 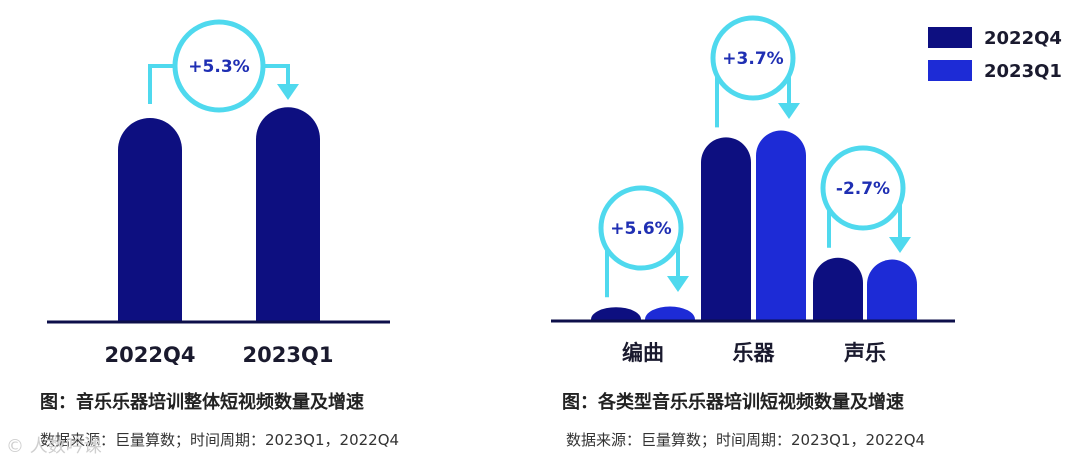 I want to click on chart1-connector-right, so click(x=276, y=75).